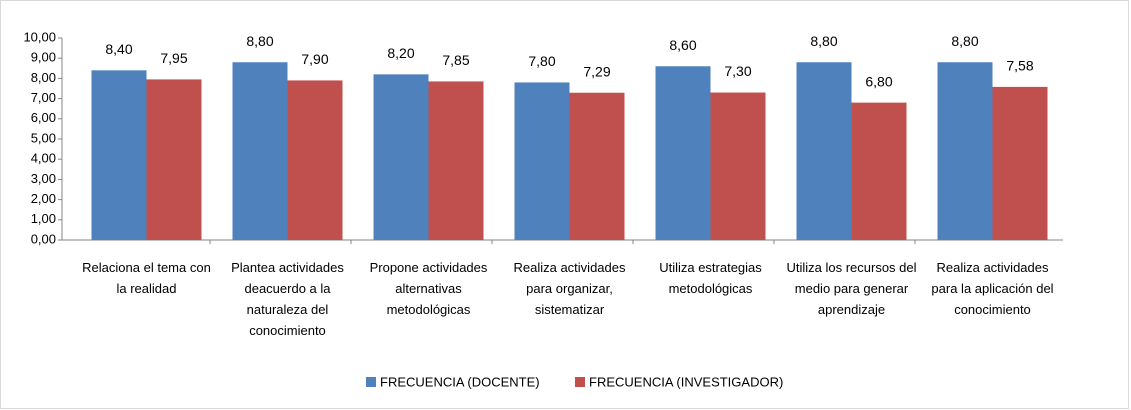 The height and width of the screenshot is (410, 1131). Describe the element at coordinates (43, 77) in the screenshot. I see `y-tick-label: 8,00` at that location.